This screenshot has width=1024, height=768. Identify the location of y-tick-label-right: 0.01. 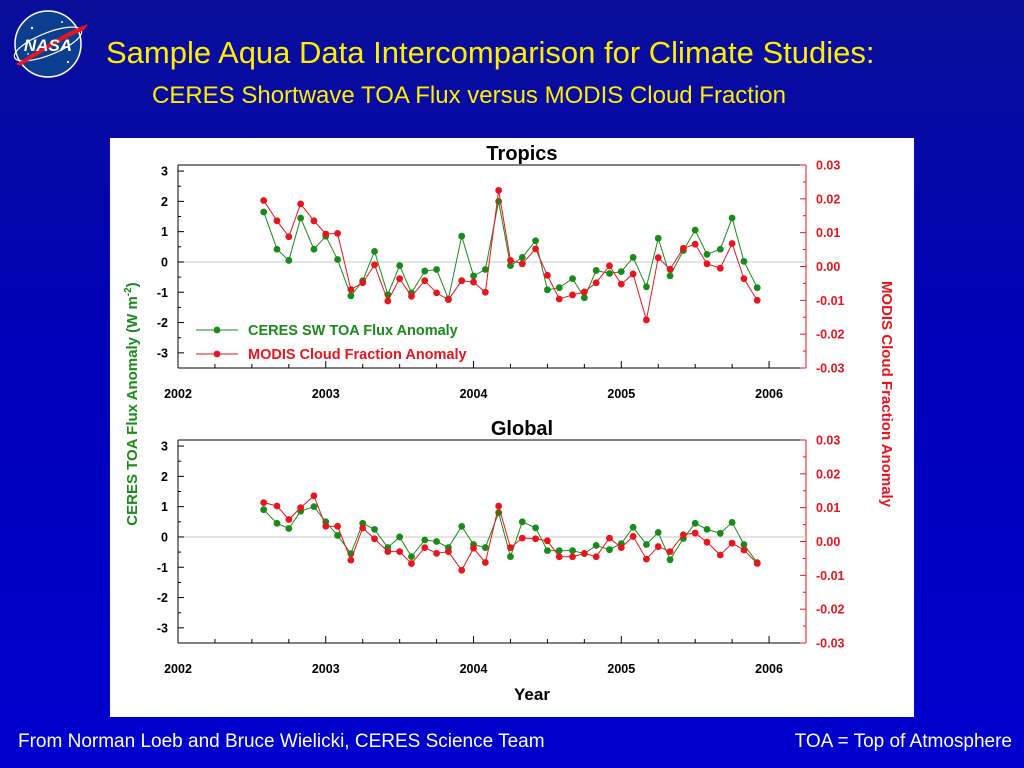
(828, 508).